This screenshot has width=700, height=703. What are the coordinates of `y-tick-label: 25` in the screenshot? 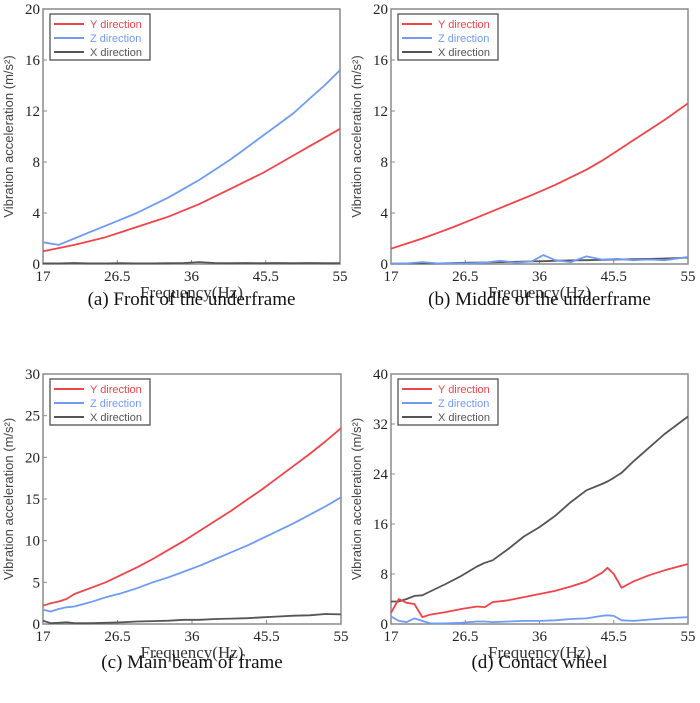 It's located at (32, 417).